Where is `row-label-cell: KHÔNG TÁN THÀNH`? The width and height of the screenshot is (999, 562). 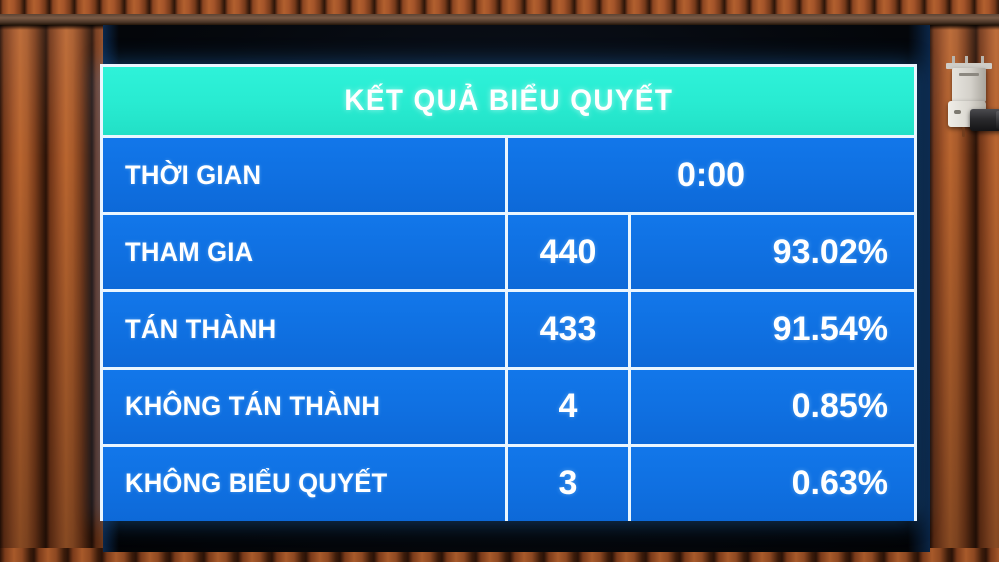 row-label-cell: KHÔNG TÁN THÀNH is located at coordinates (305, 406).